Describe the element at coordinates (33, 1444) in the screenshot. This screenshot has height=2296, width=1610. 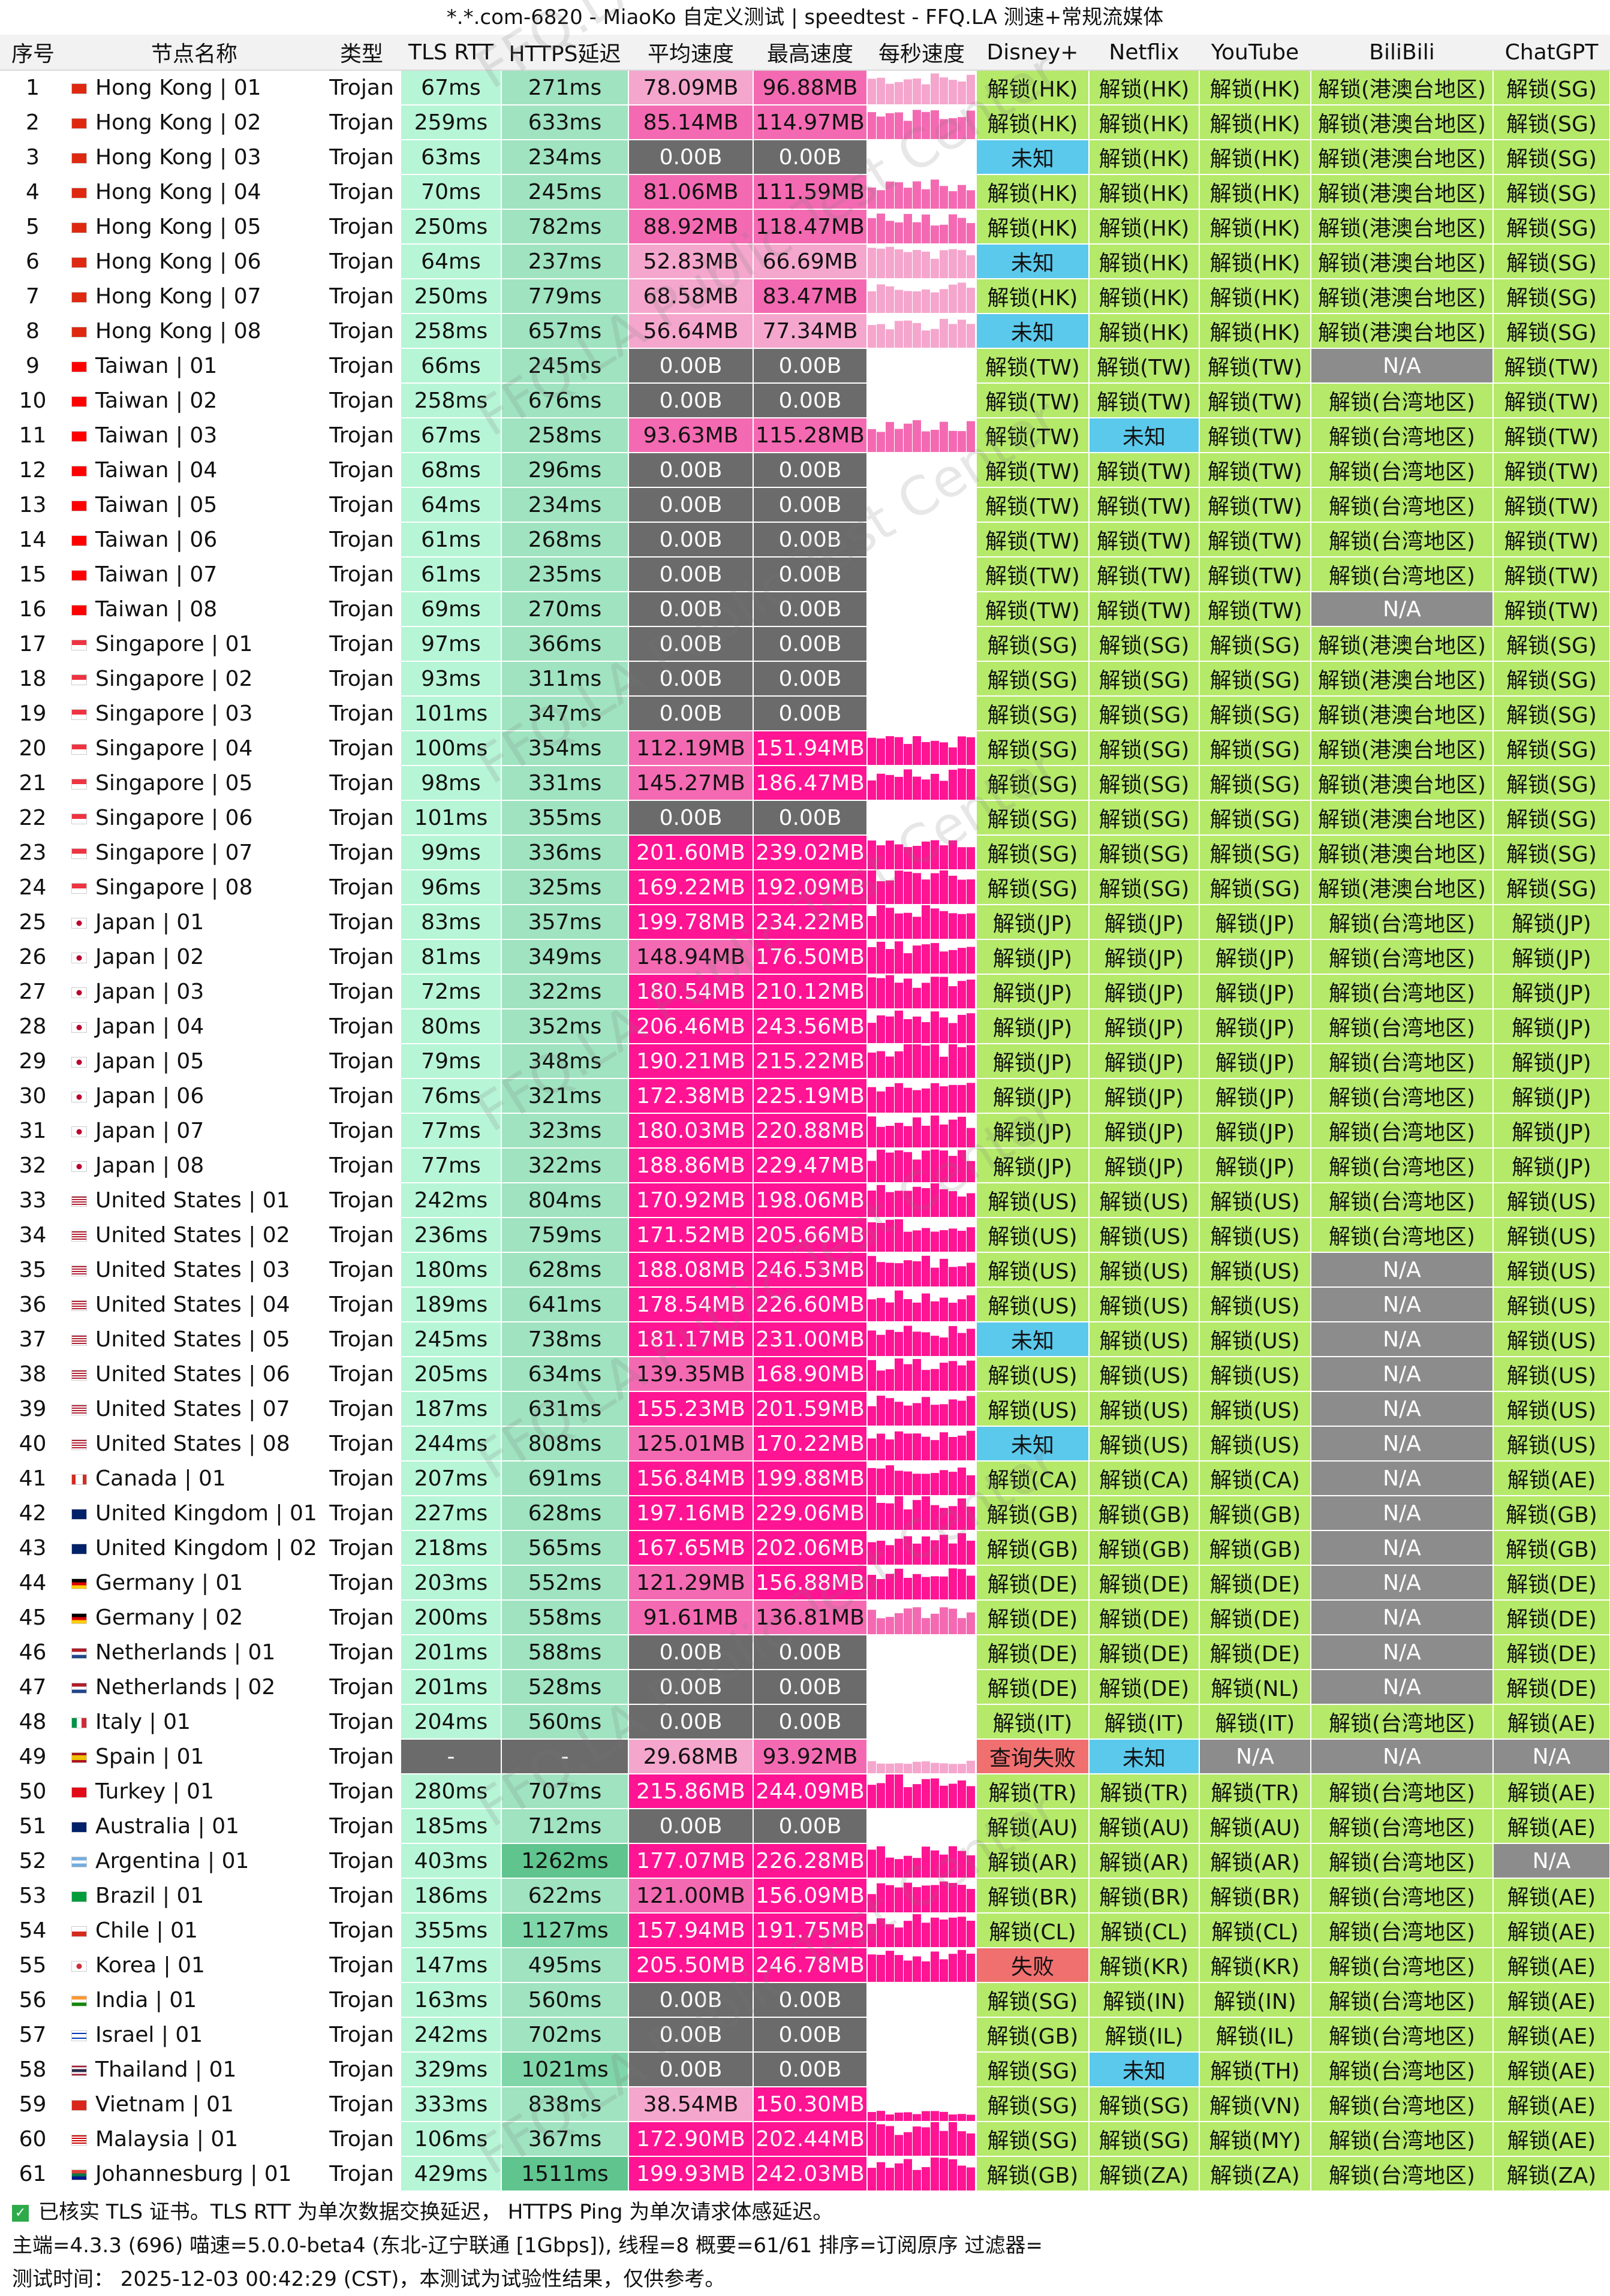
I see `row-number: 40` at that location.